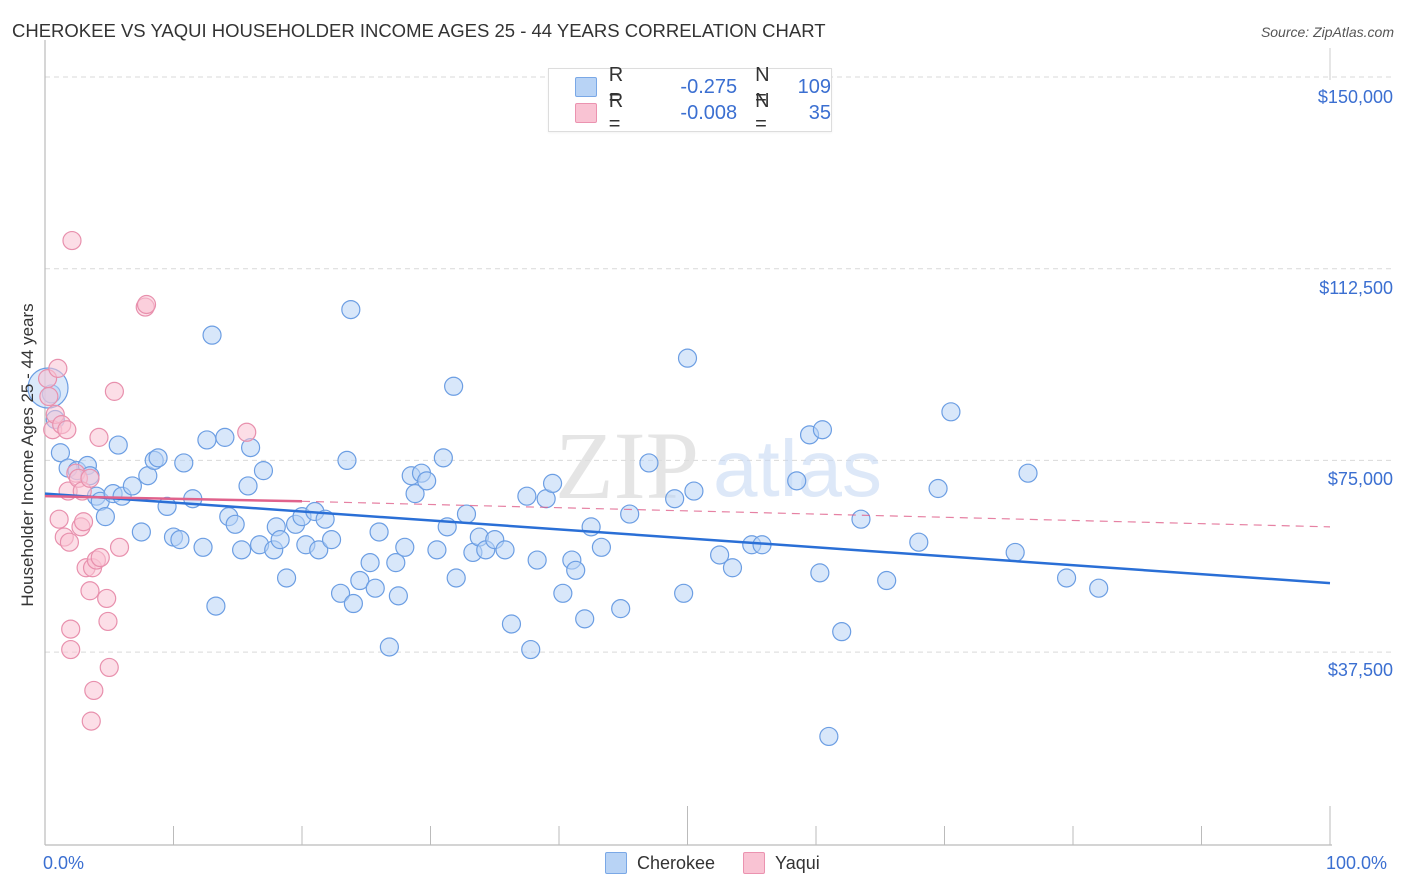 The image size is (1406, 892). I want to click on legend-row-cherokee: R = -0.275 N = 109, so click(703, 86).